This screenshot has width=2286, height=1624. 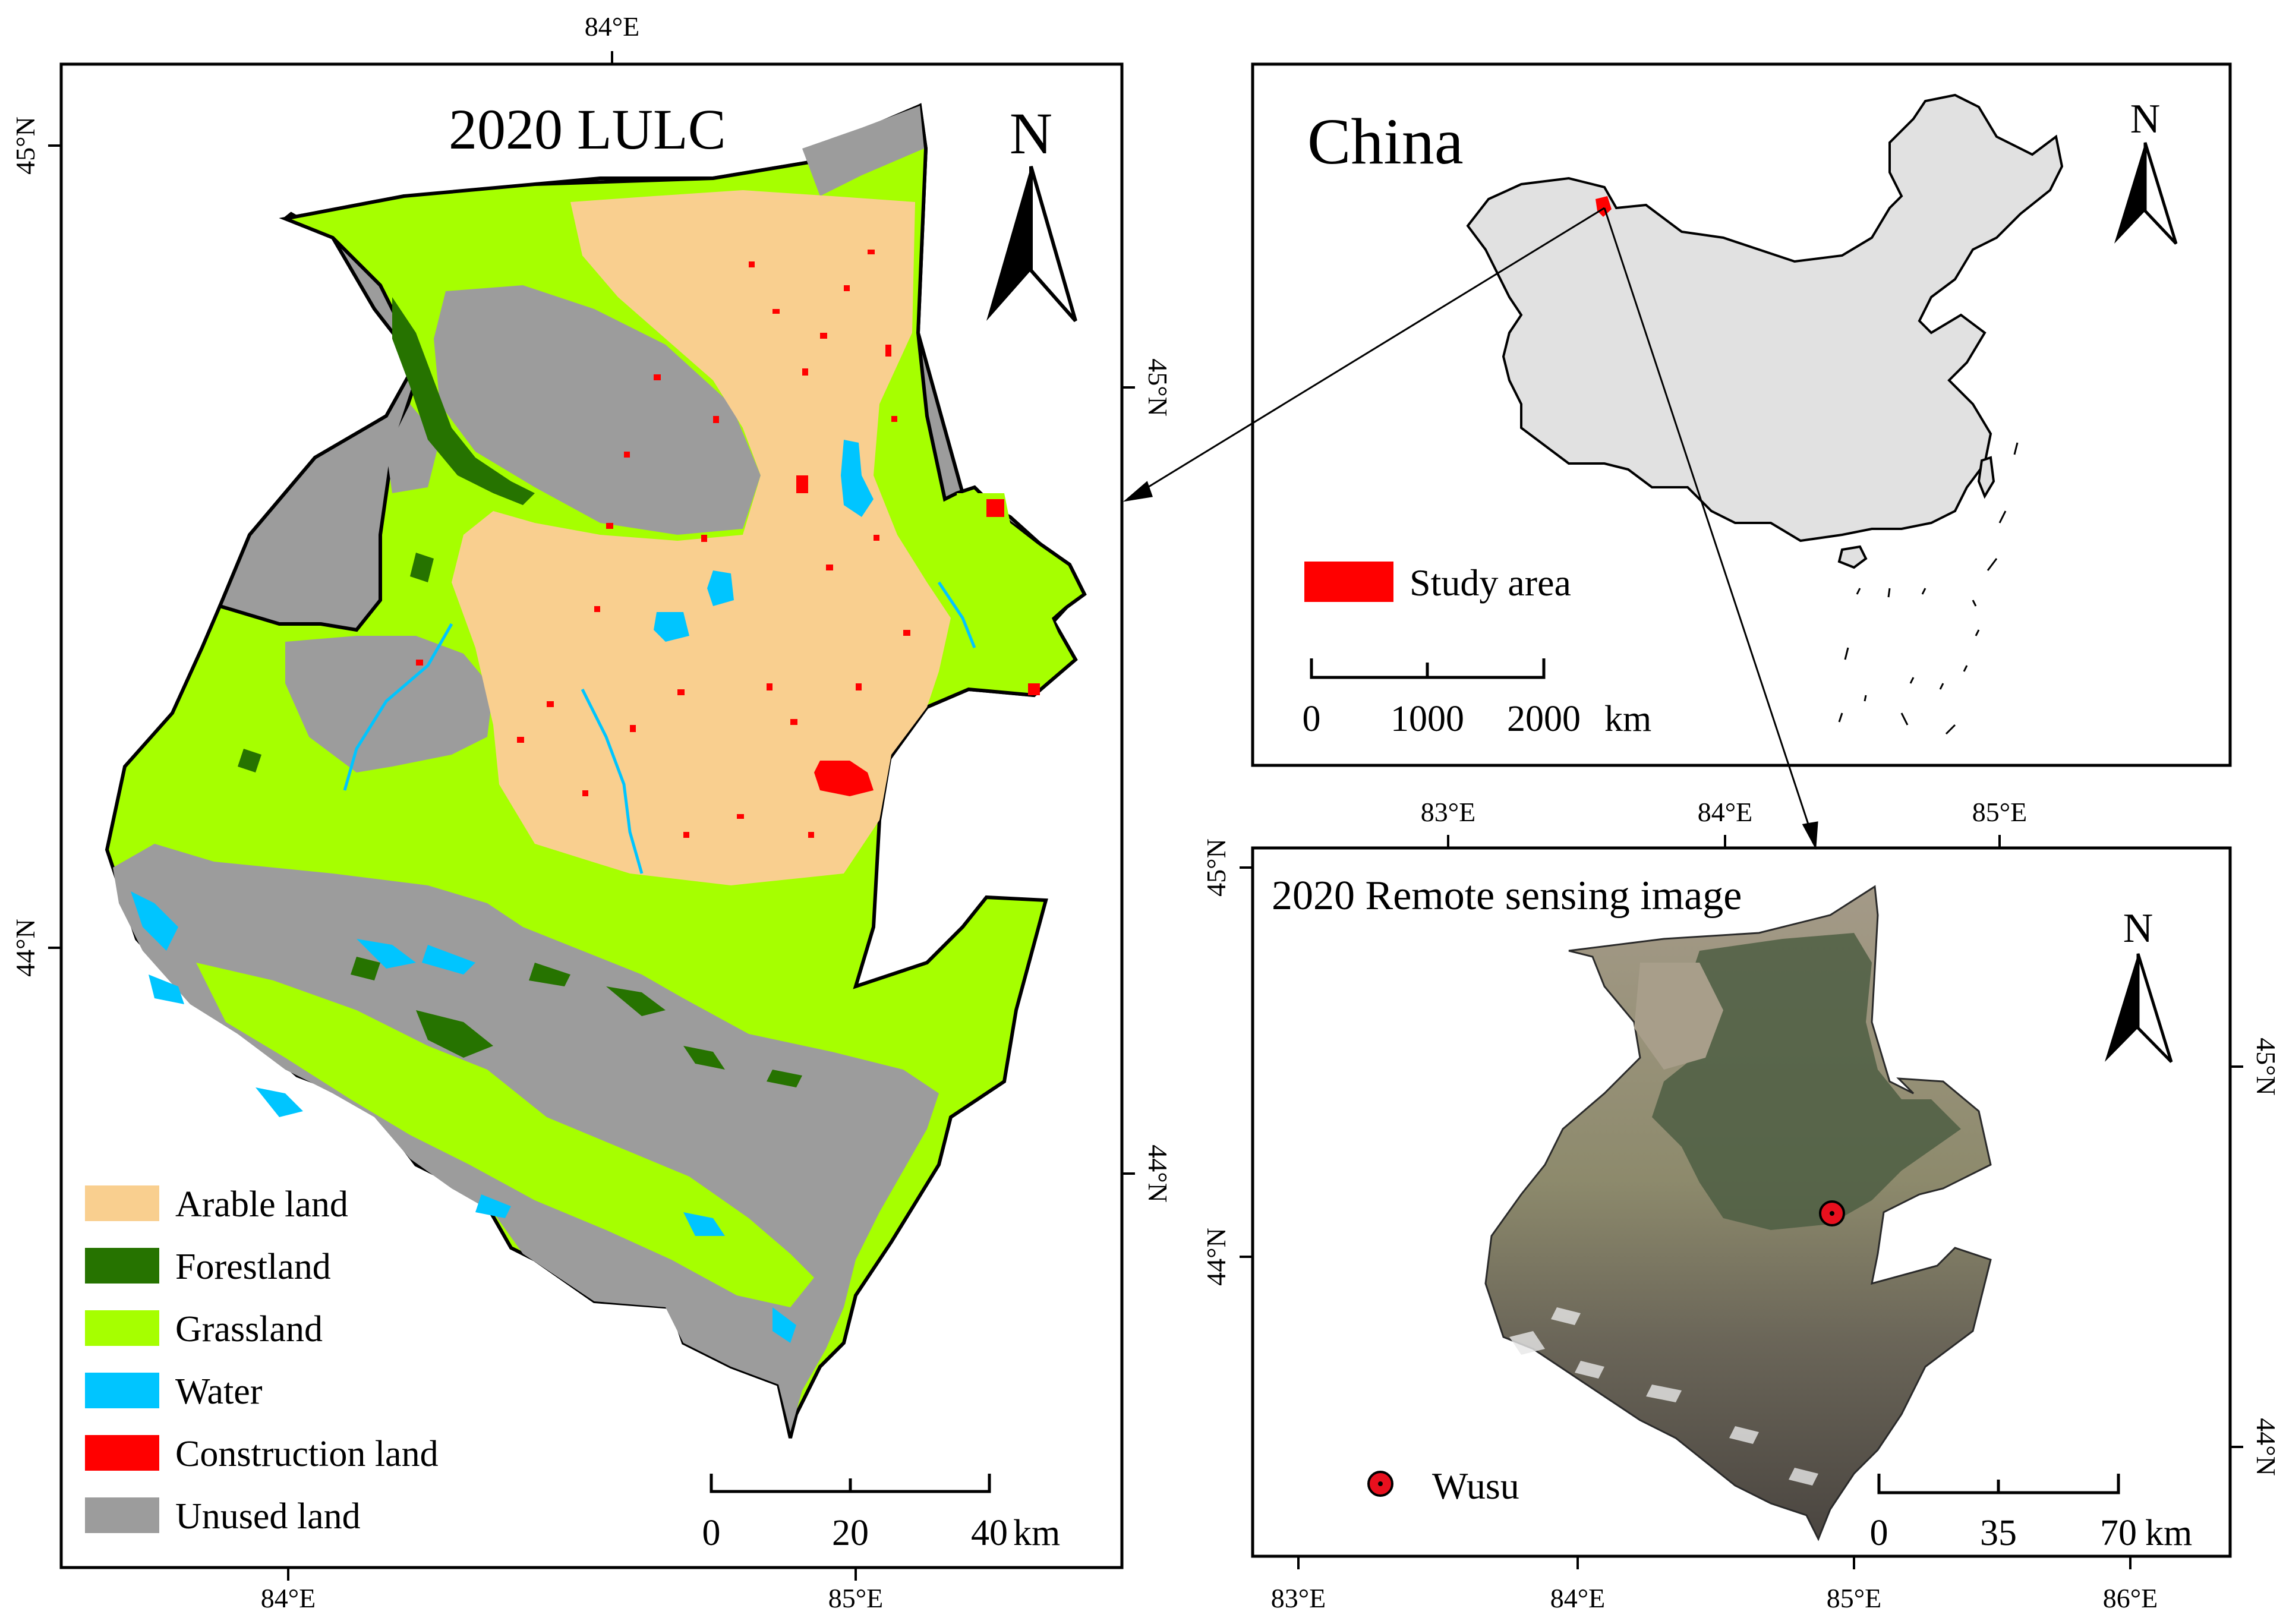 What do you see at coordinates (288, 1598) in the screenshot?
I see `lulc-bottom-lon-label: 84°E` at bounding box center [288, 1598].